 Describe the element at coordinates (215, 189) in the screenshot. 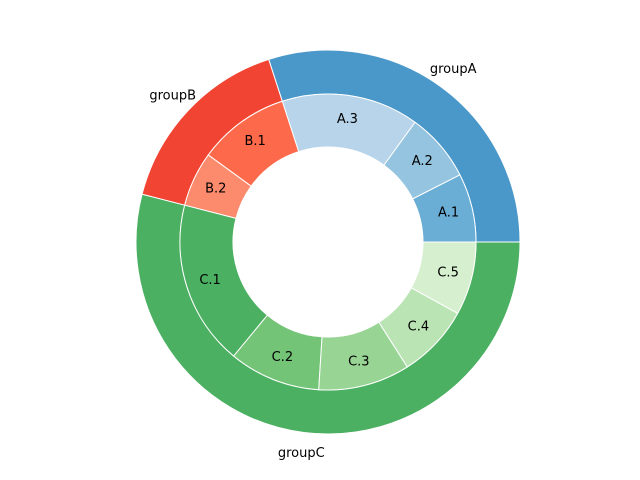

I see `inner-label-b-2: B.2` at that location.